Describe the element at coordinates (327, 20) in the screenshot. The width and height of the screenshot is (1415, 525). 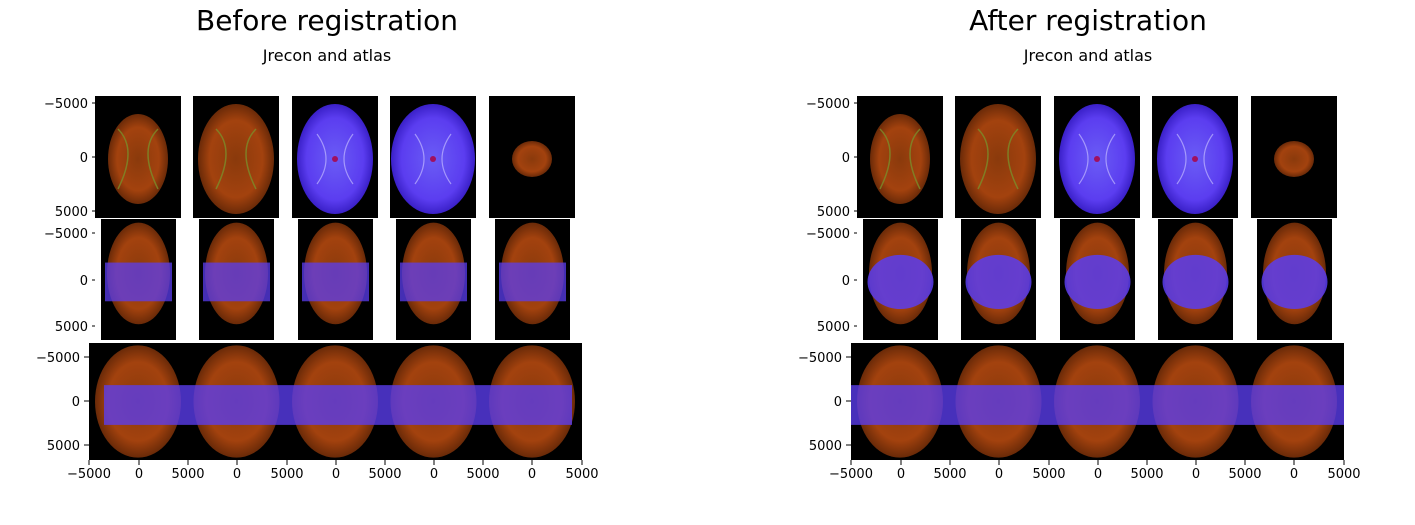
I see `panel-title-before: Before registration` at that location.